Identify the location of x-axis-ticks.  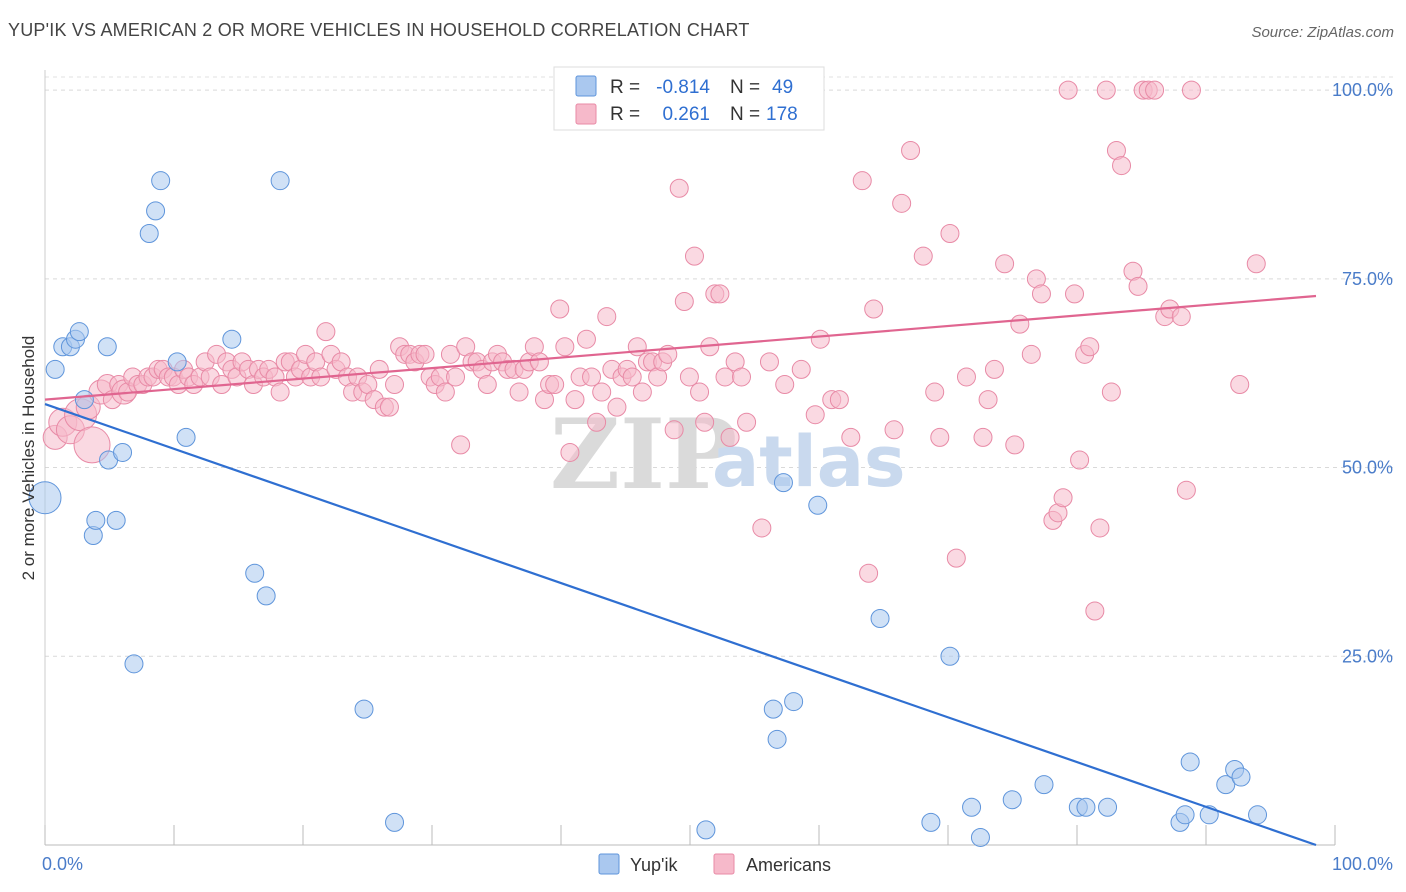
(690, 835).